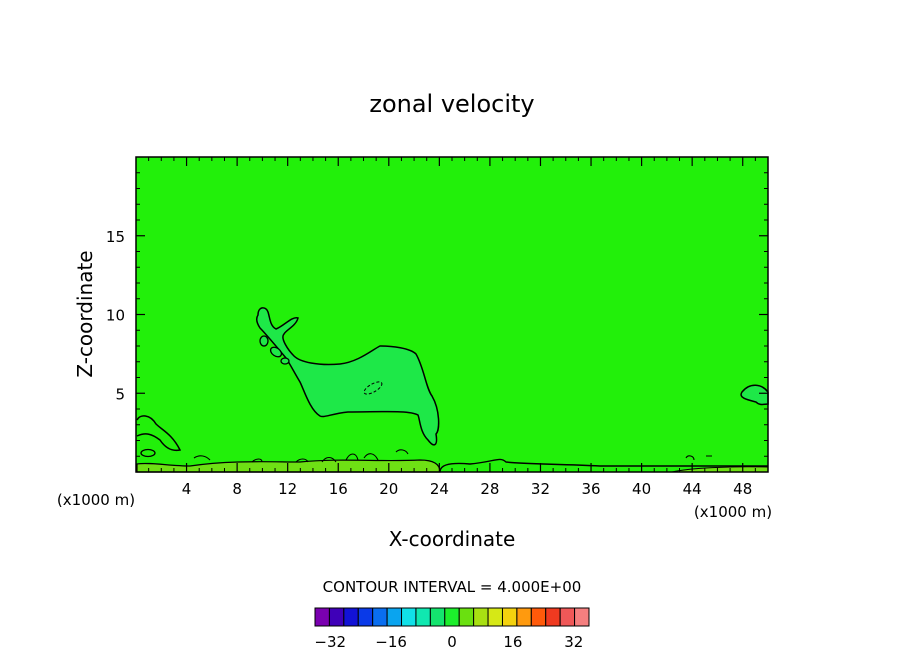  Describe the element at coordinates (120, 394) in the screenshot. I see `y-tick-label: 5` at that location.